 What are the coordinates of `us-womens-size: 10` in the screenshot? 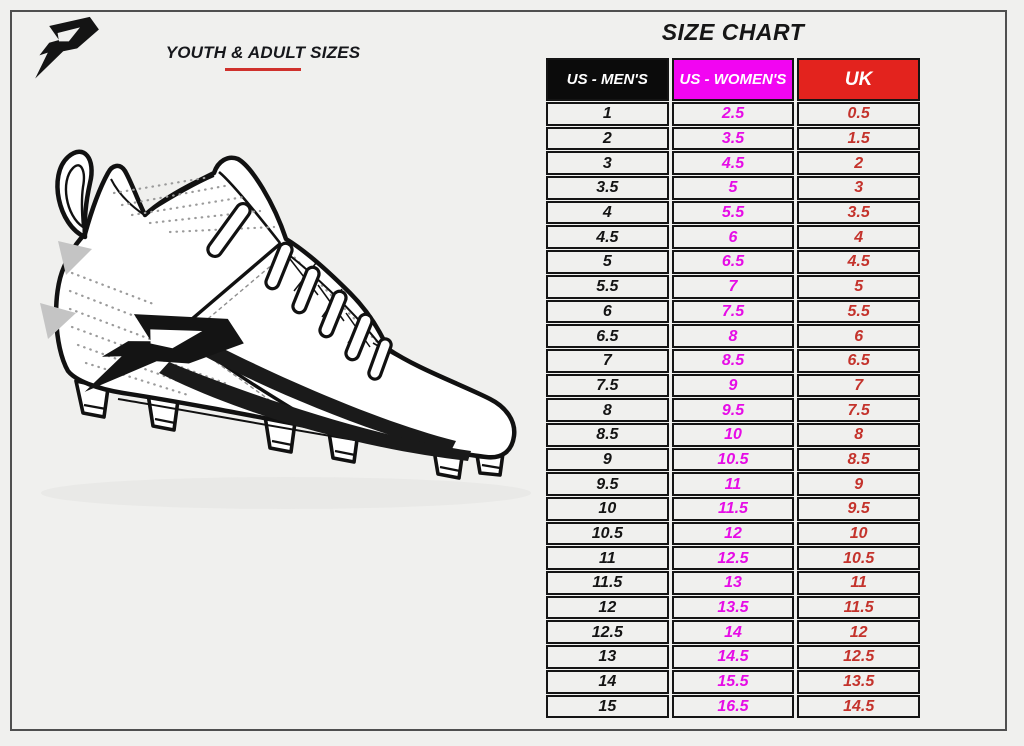 It's located at (733, 434).